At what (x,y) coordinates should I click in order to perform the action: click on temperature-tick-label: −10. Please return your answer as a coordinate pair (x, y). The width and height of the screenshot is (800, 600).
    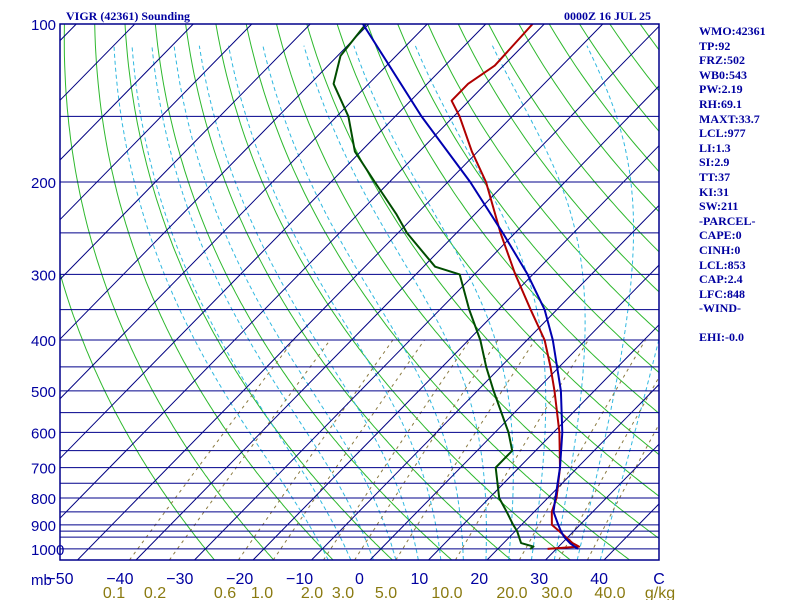
    Looking at the image, I should click on (299, 579).